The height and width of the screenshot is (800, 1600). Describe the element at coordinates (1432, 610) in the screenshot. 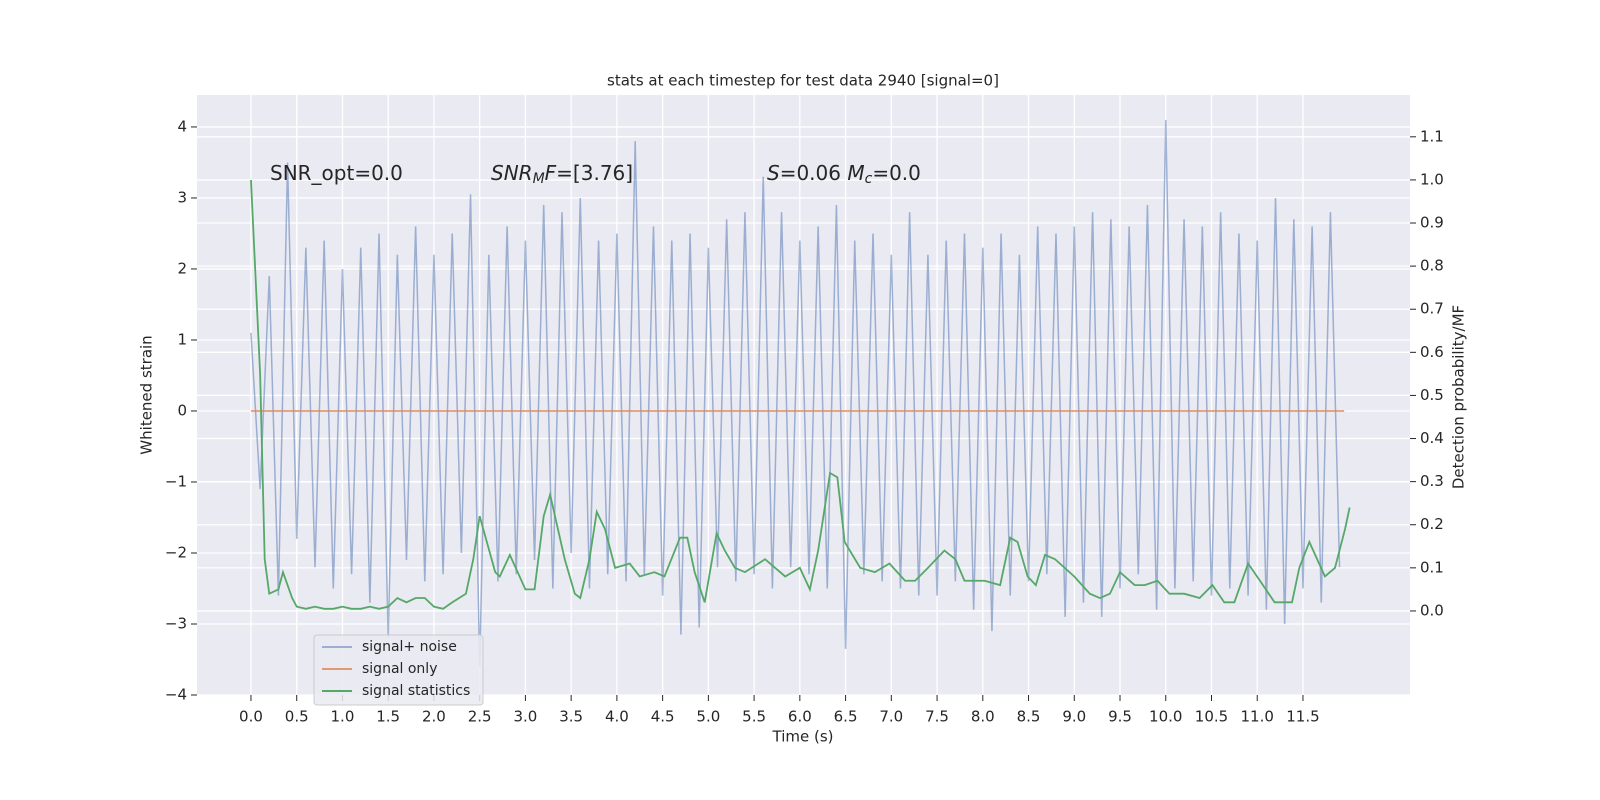

I see `y2-tick-label: 0.0` at that location.